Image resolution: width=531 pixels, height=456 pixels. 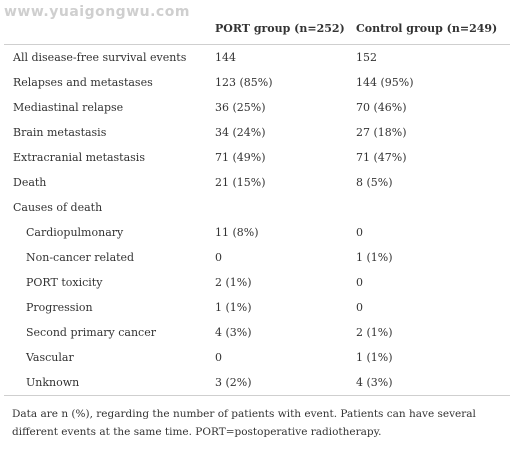 I want to click on row-label: Extracranial metastasis, so click(x=79, y=157).